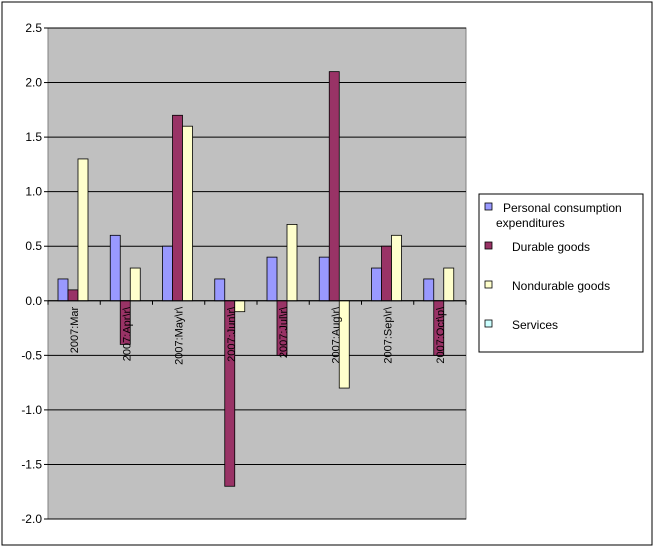 Image resolution: width=655 pixels, height=553 pixels. I want to click on y-tick-label: 1.5, so click(33, 137).